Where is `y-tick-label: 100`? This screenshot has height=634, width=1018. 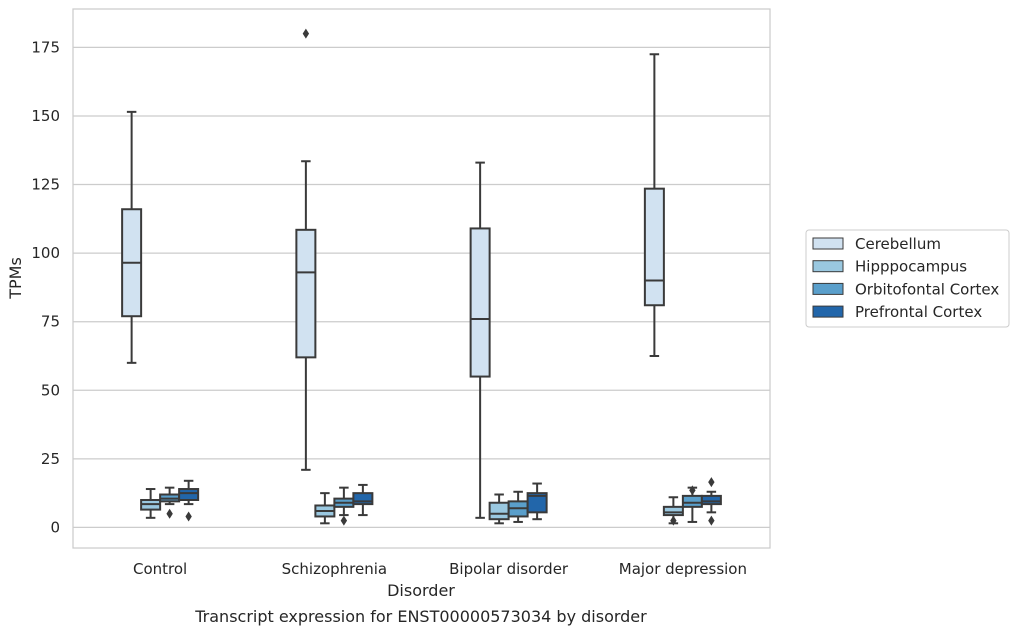 y-tick-label: 100 is located at coordinates (45, 253).